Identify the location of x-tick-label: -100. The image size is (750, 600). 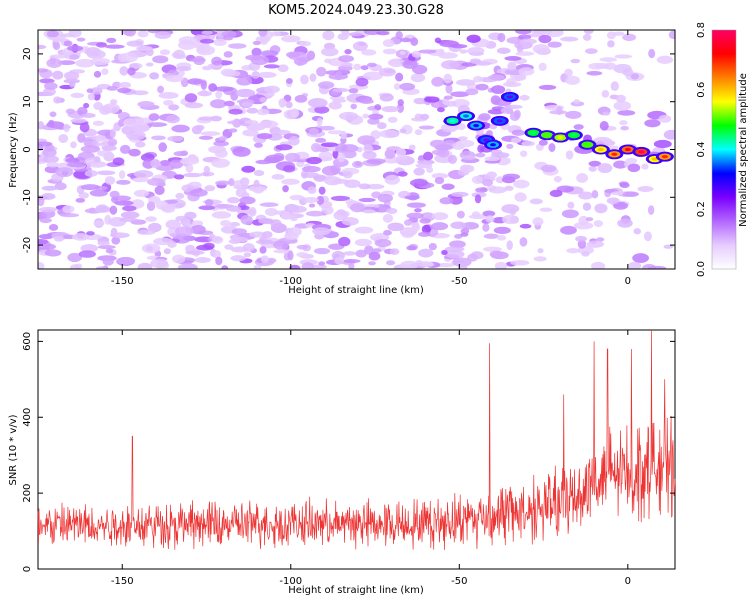
(290, 281).